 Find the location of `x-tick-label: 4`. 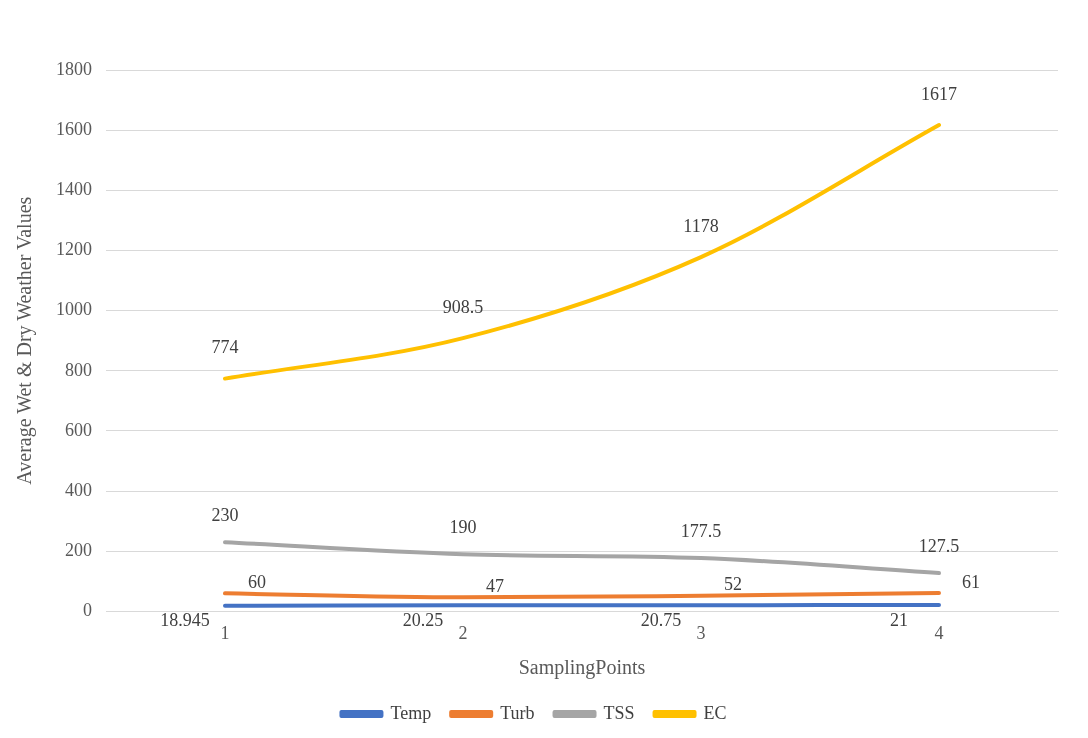

x-tick-label: 4 is located at coordinates (939, 632).